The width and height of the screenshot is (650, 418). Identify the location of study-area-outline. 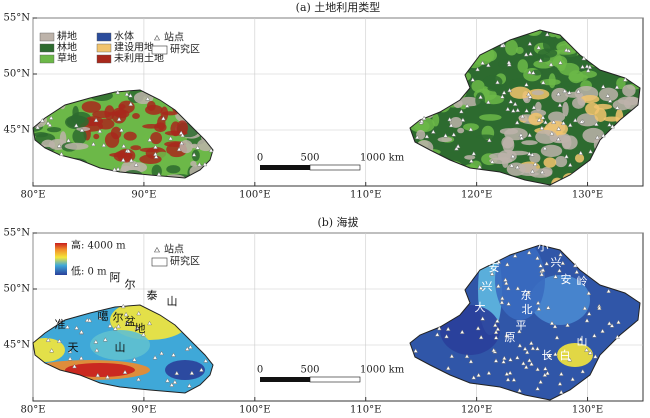
(123, 134).